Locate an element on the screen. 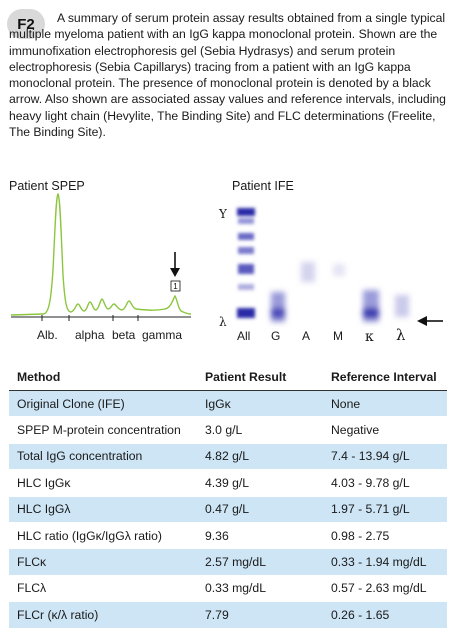 The width and height of the screenshot is (453, 636). method-cell: HLC ratio (IgGκ/IgGλ ratio) is located at coordinates (103, 536).